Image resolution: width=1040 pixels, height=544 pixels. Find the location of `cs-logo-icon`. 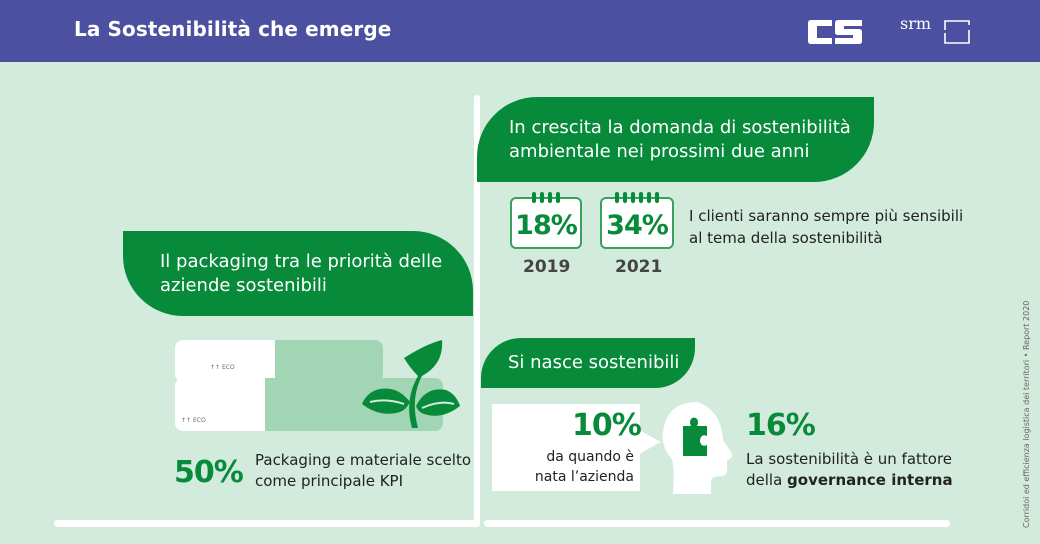

cs-logo-icon is located at coordinates (835, 32).